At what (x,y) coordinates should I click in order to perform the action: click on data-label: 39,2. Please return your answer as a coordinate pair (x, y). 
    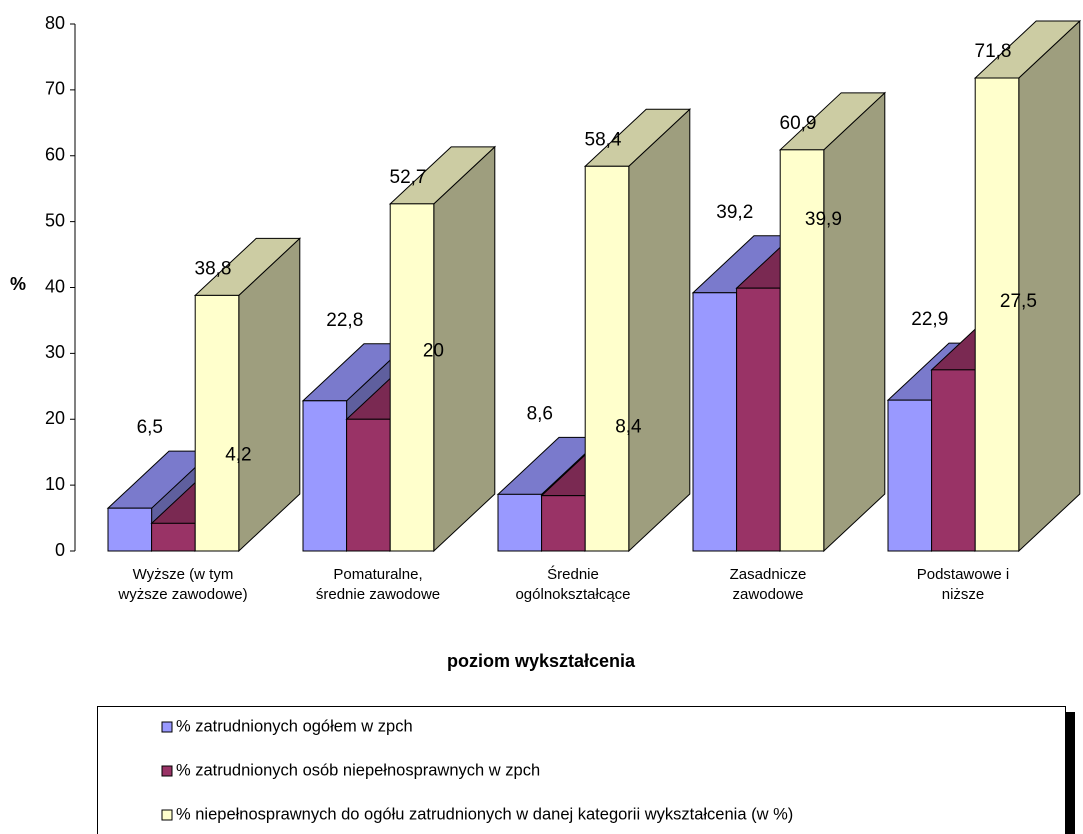
    Looking at the image, I should click on (734, 212).